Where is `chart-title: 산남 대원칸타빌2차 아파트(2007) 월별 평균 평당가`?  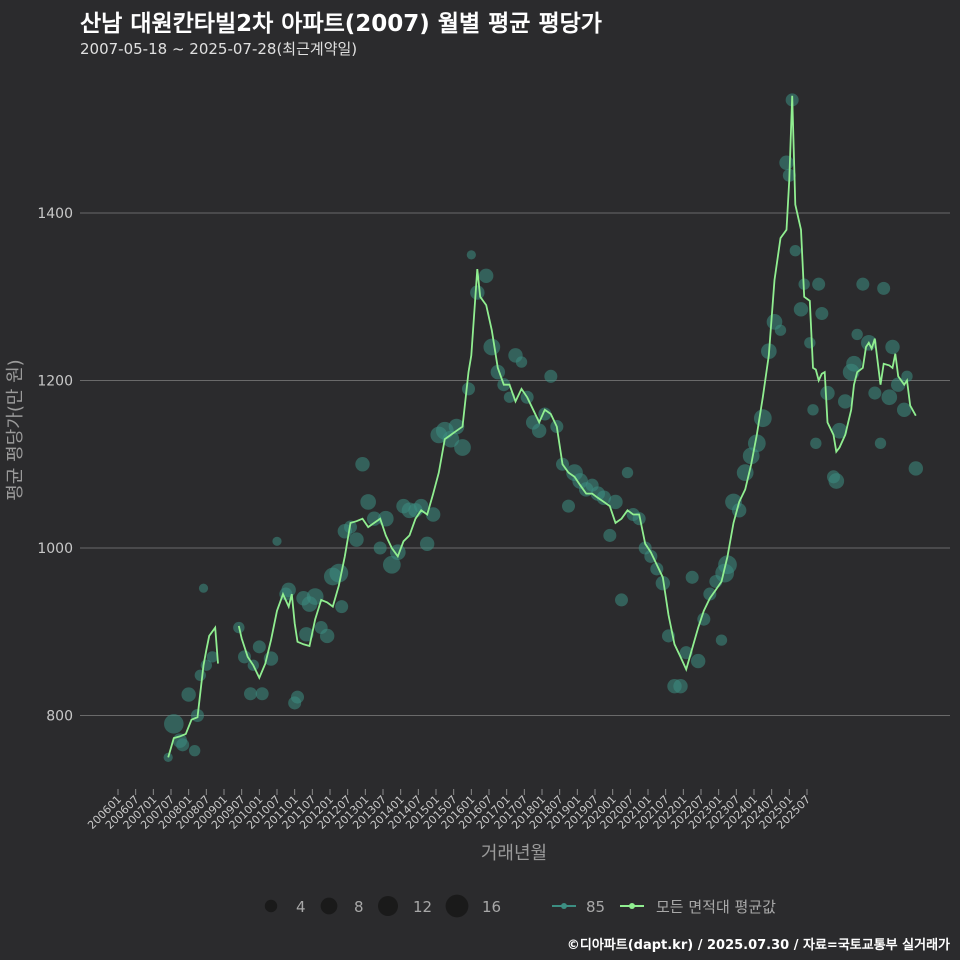 chart-title: 산남 대원칸타빌2차 아파트(2007) 월별 평균 평당가 is located at coordinates (341, 24).